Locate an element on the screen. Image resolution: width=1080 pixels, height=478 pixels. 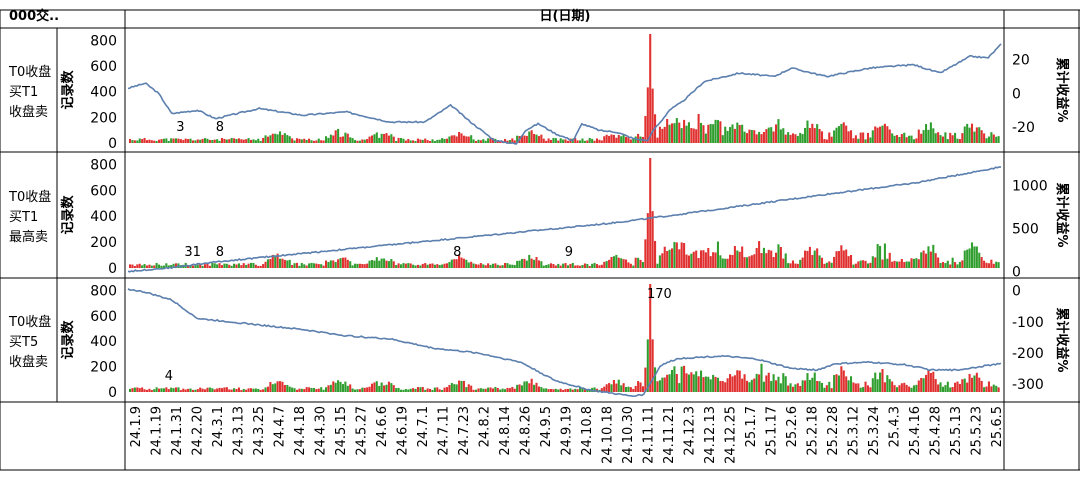
y-tick-label: 600 is located at coordinates (103, 67).